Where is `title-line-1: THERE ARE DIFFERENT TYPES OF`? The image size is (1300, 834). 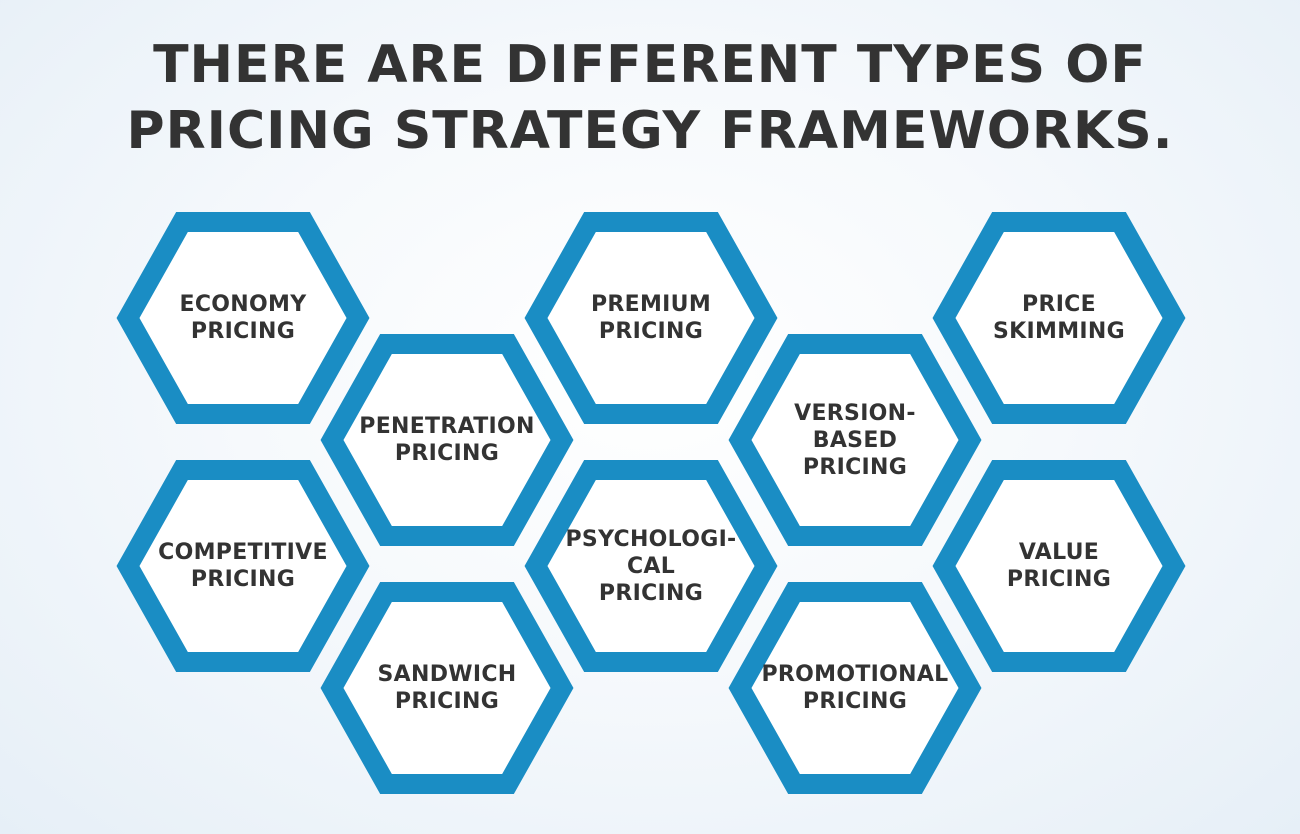
title-line-1: THERE ARE DIFFERENT TYPES OF is located at coordinates (650, 65).